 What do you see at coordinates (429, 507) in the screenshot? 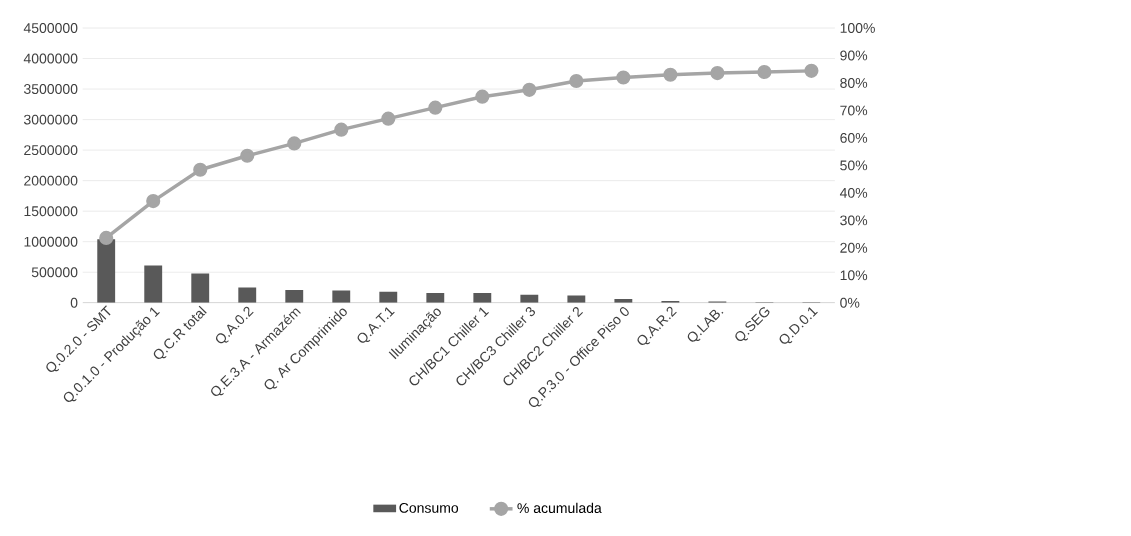
I see `legend-label: Consumo` at bounding box center [429, 507].